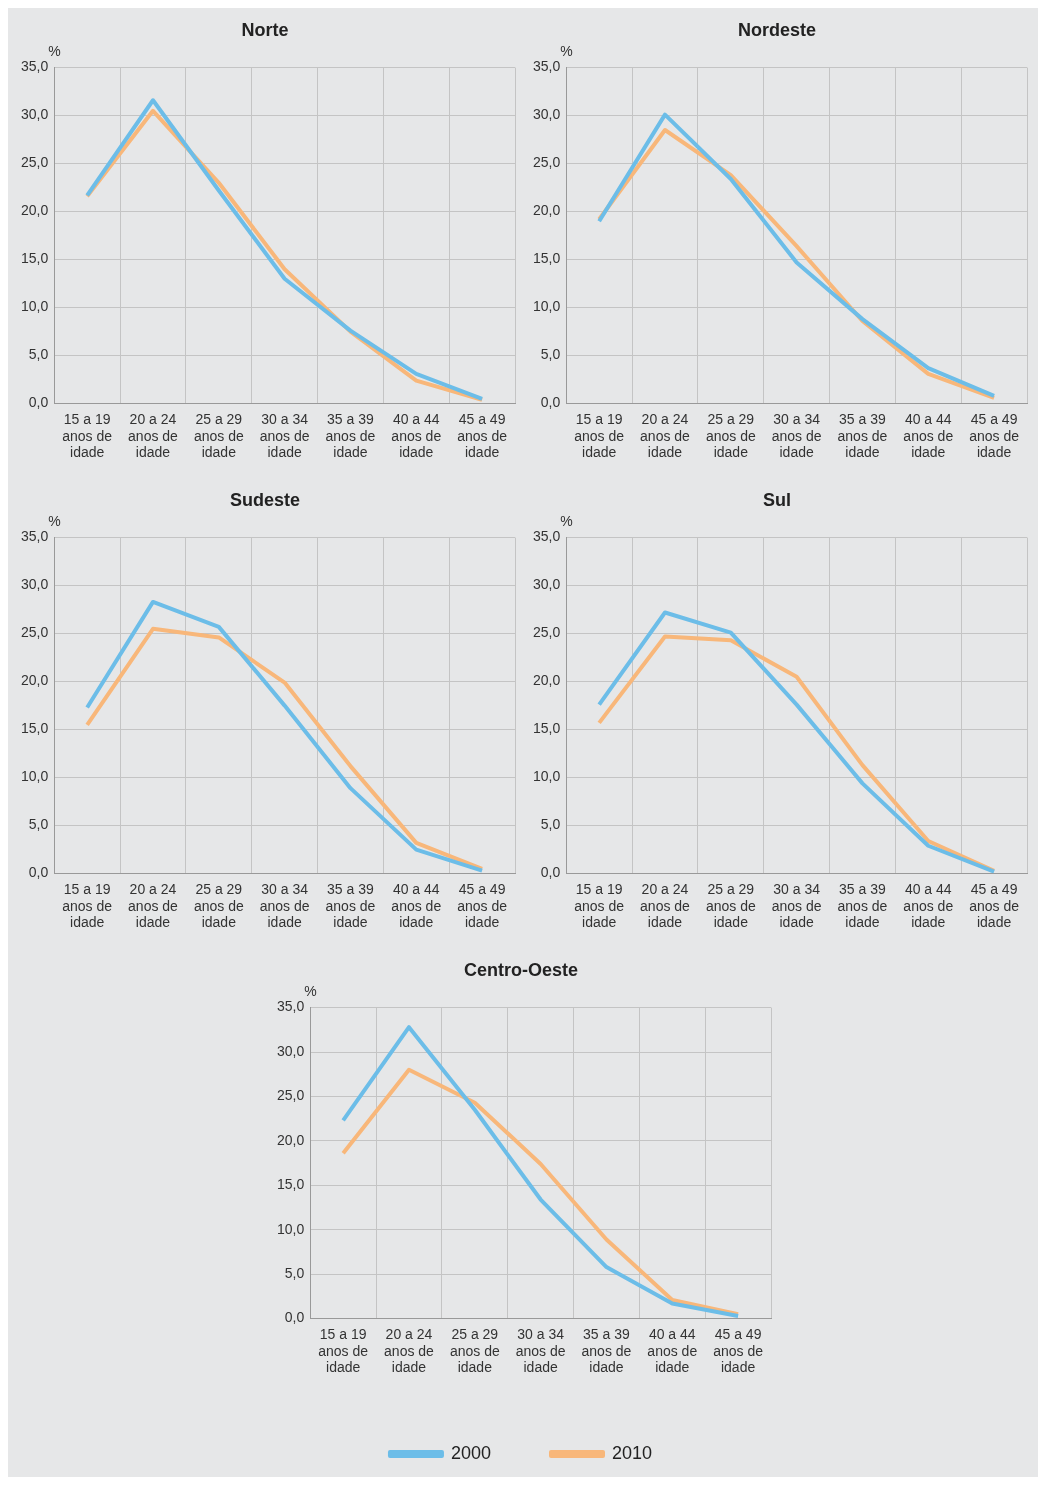 The image size is (1046, 1486). What do you see at coordinates (265, 499) in the screenshot?
I see `chart-title: Sudeste` at bounding box center [265, 499].